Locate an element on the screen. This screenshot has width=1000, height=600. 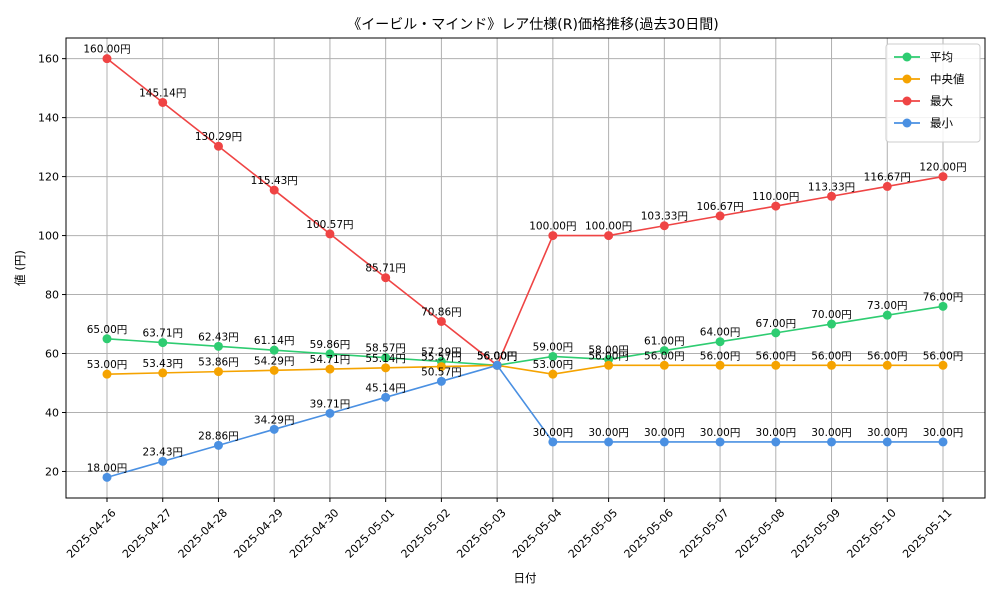
y-tick-label: 100 is located at coordinates (48, 236).